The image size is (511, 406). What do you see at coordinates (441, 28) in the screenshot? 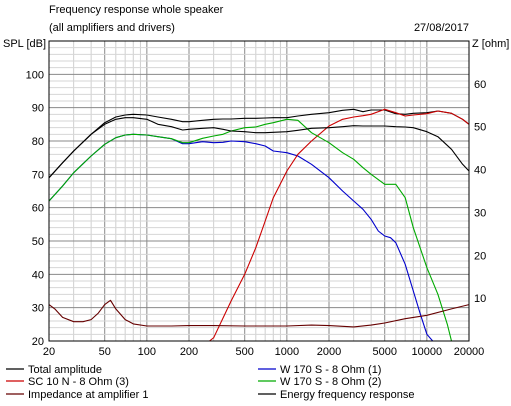
I see `chart-date: 27/08/2017` at bounding box center [441, 28].